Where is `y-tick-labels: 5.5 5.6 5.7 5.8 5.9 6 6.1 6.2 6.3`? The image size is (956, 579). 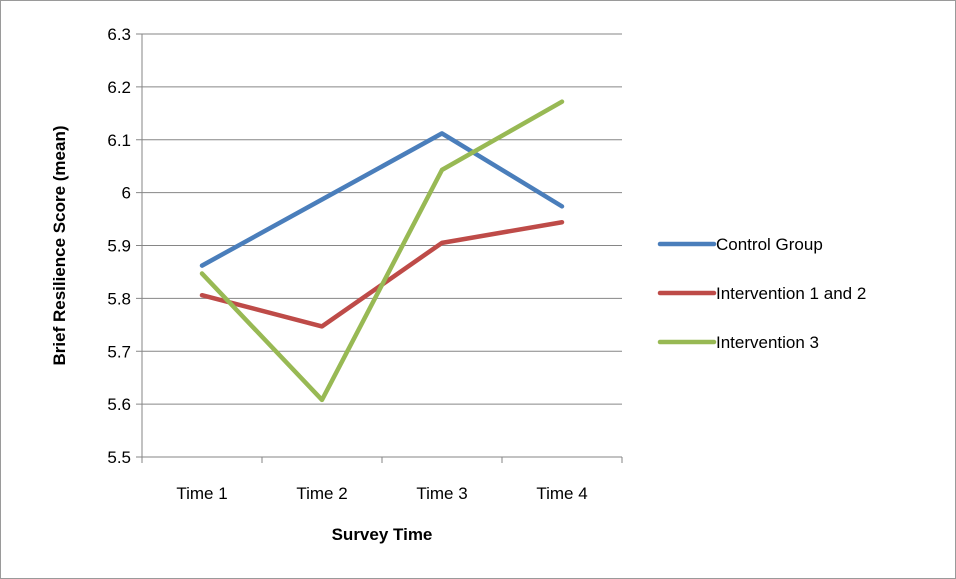
y-tick-labels: 5.5 5.6 5.7 5.8 5.9 6 6.1 6.2 6.3 is located at coordinates (119, 246).